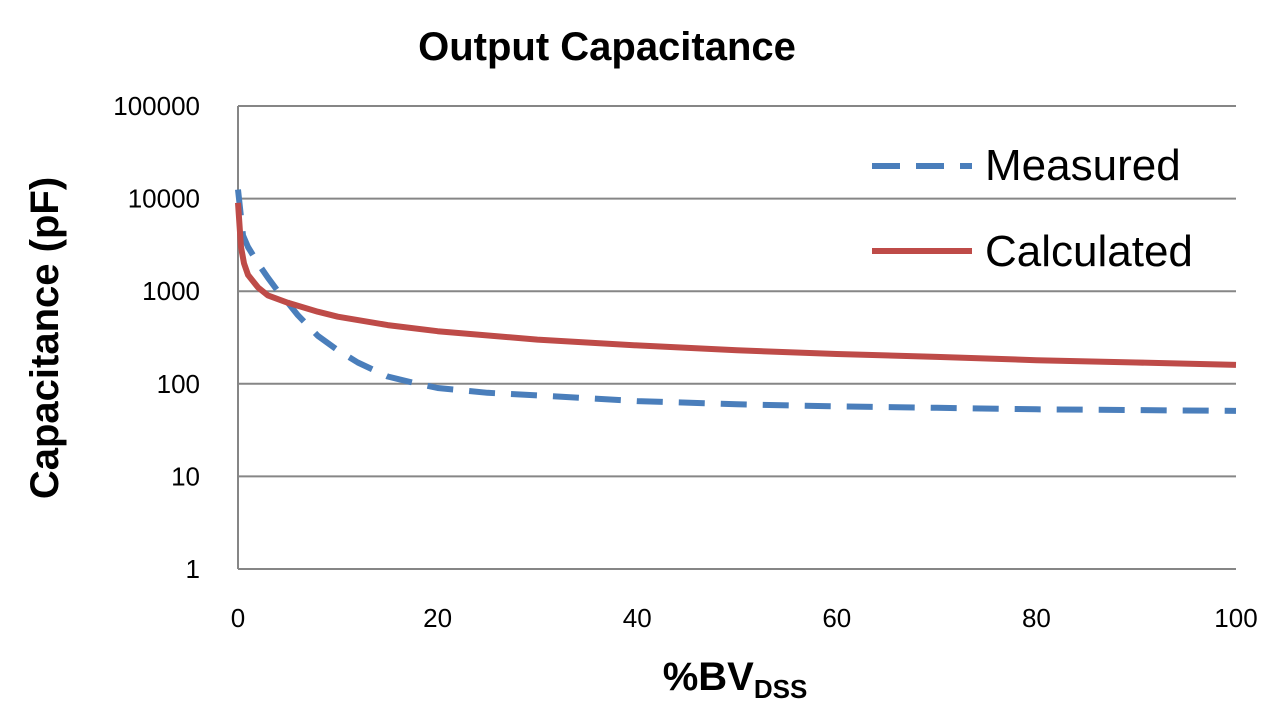  Describe the element at coordinates (637, 618) in the screenshot. I see `x-tick-label: 40` at that location.